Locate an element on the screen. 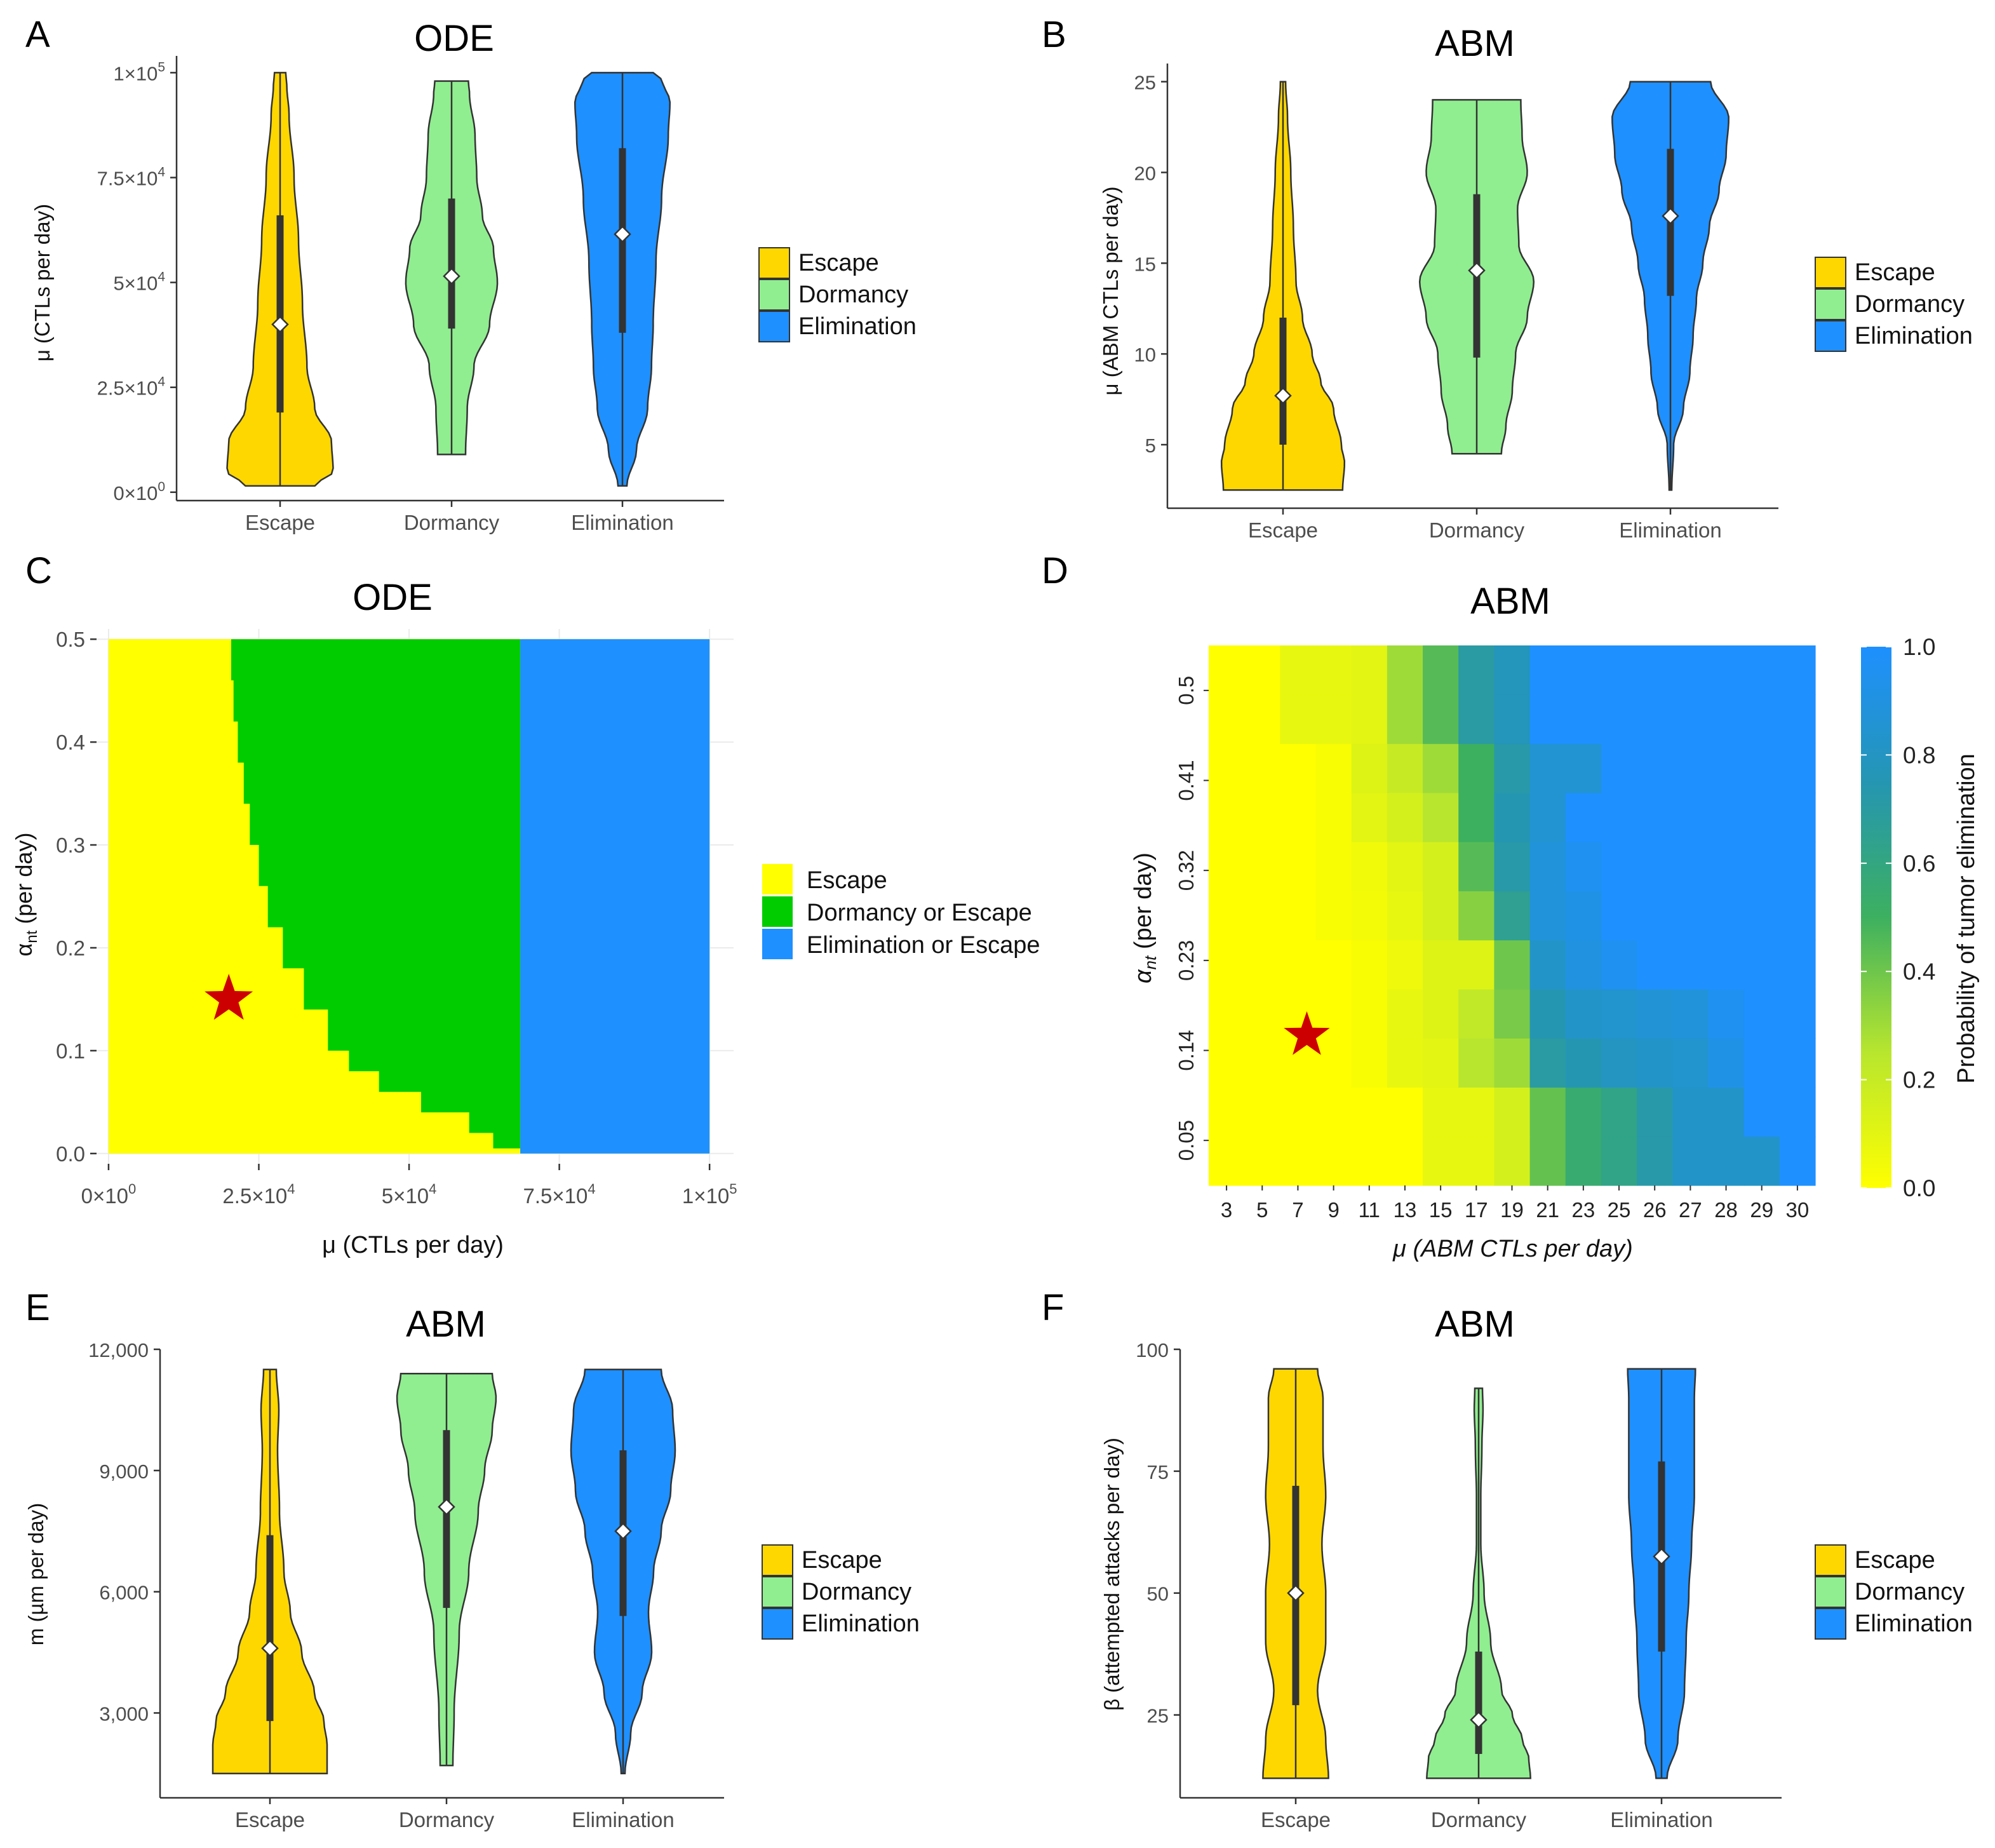 The image size is (1995, 1848). tick-exponent: 4 is located at coordinates (433, 1189).